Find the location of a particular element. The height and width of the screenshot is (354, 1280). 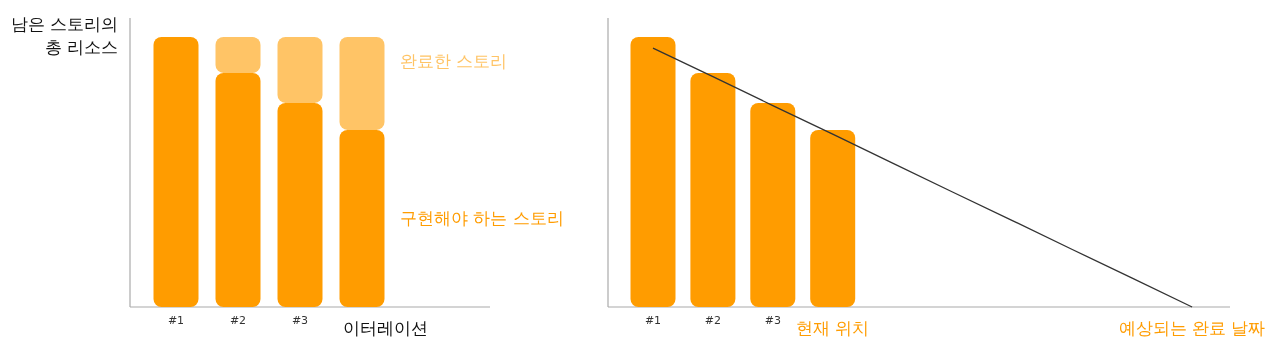

text: 현재 위치 is located at coordinates (833, 328).